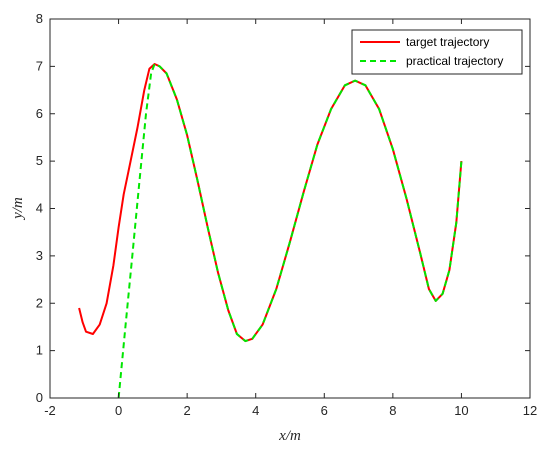 This screenshot has height=454, width=550. I want to click on legend-label-practical: practical trajectory, so click(454, 61).